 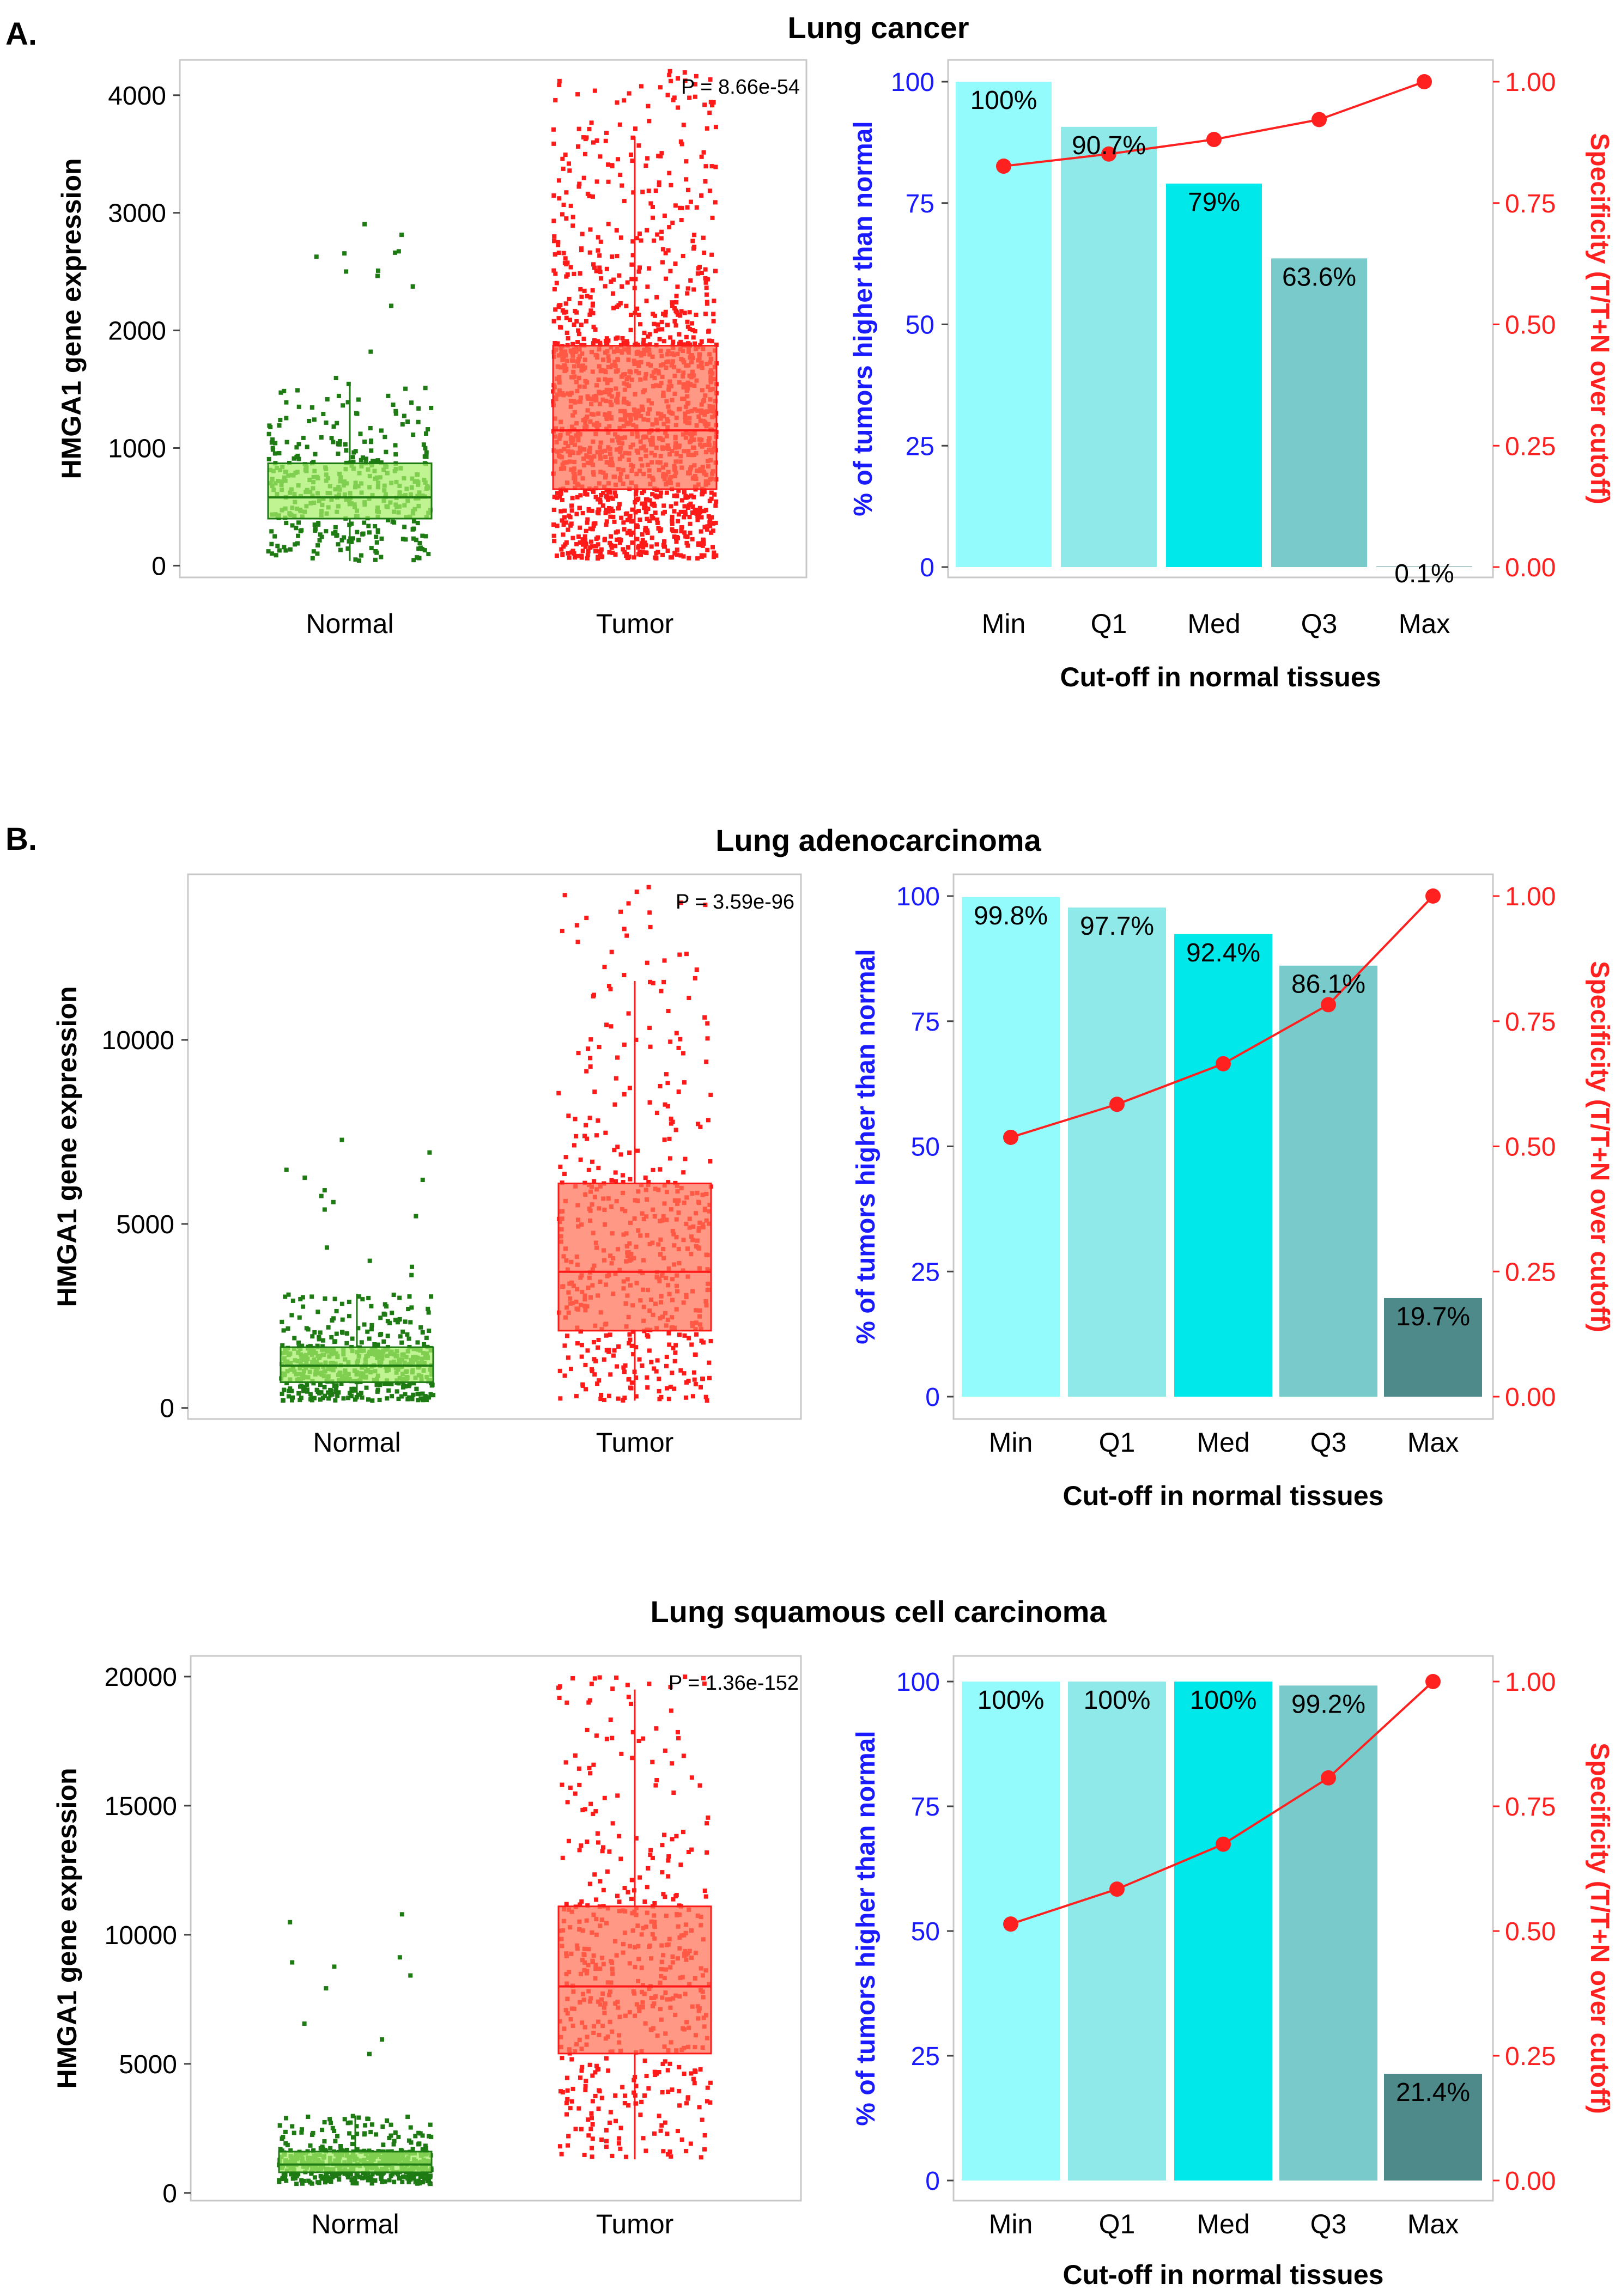 I want to click on right-y-tick-label: 0.50, so click(x=1530, y=1147).